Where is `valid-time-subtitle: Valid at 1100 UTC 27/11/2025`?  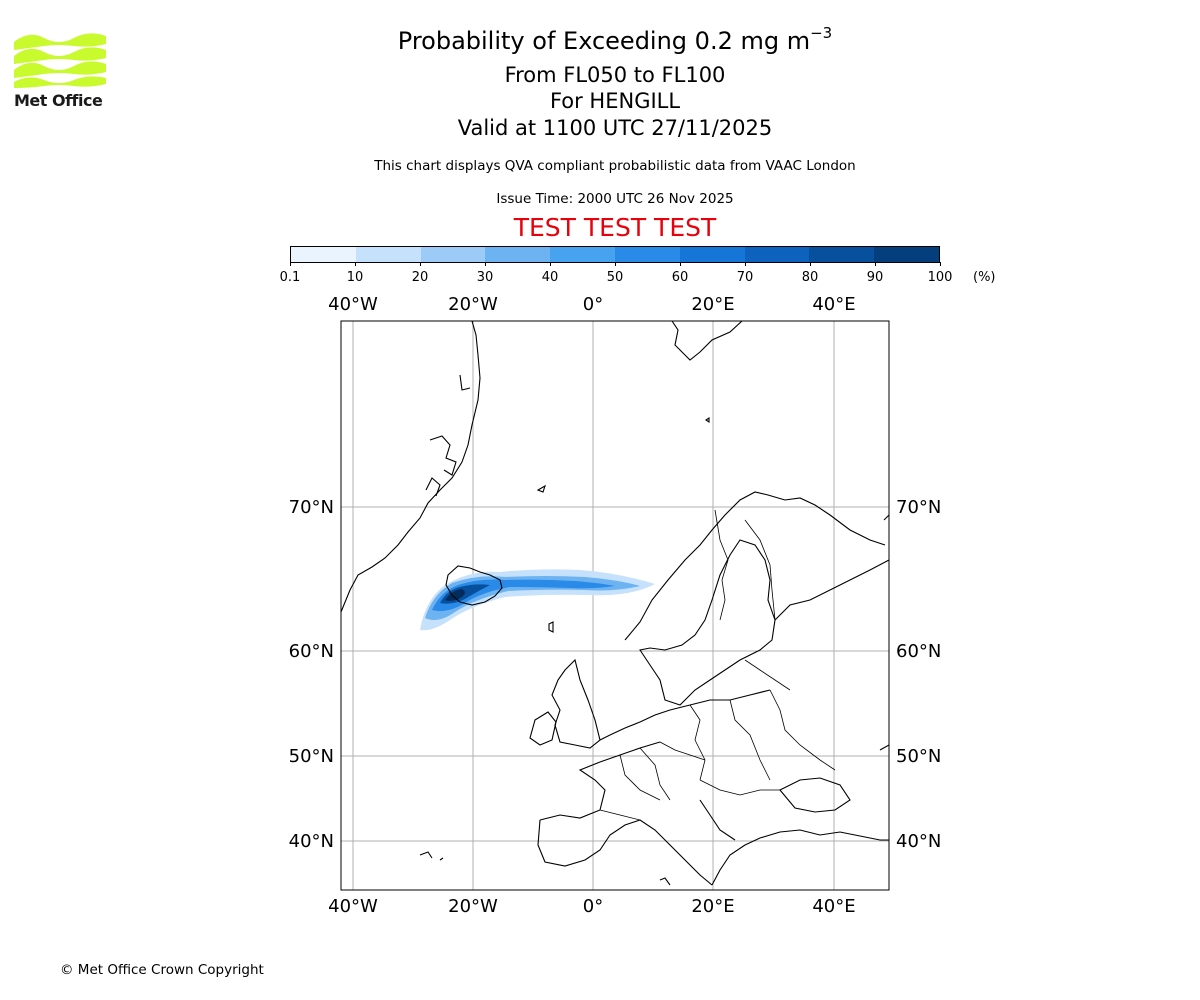
valid-time-subtitle: Valid at 1100 UTC 27/11/2025 is located at coordinates (615, 128).